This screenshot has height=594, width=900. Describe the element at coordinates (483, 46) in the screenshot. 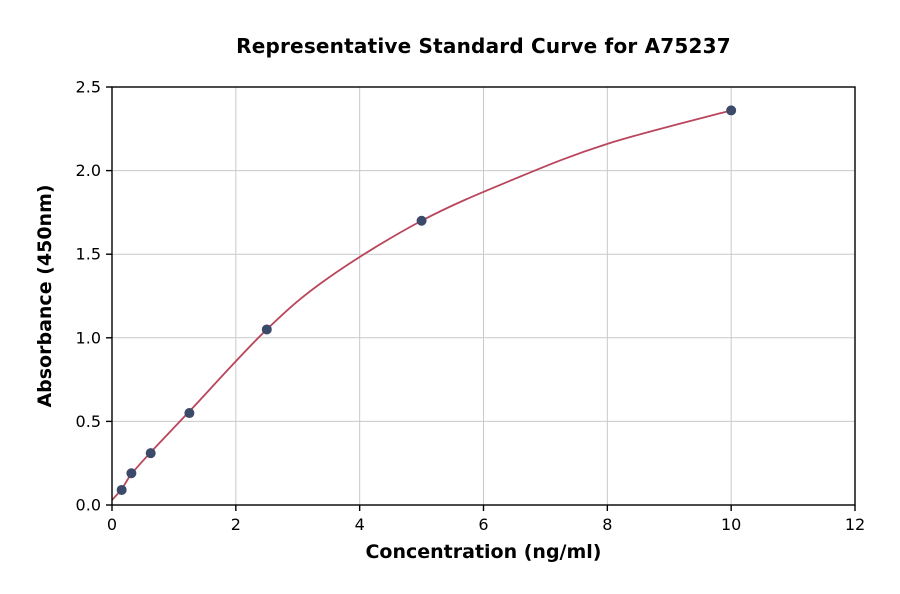

I see `chart-title: Representative Standard Curve for A75237` at that location.